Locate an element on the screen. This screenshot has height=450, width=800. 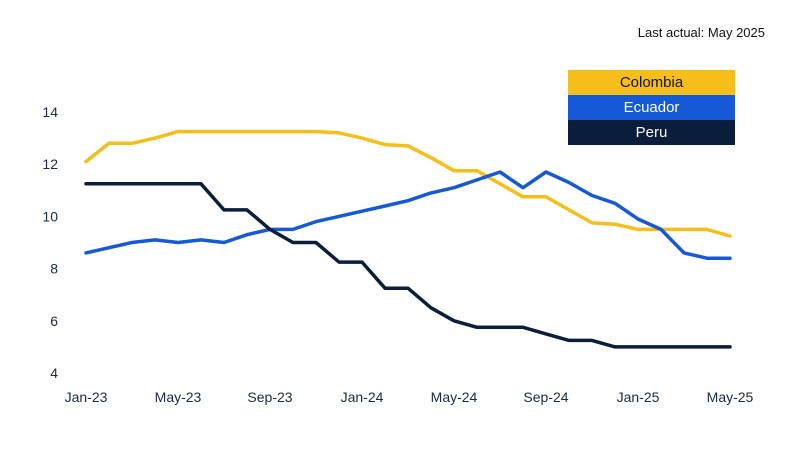
x-tick-label: Jan-25 is located at coordinates (638, 397).